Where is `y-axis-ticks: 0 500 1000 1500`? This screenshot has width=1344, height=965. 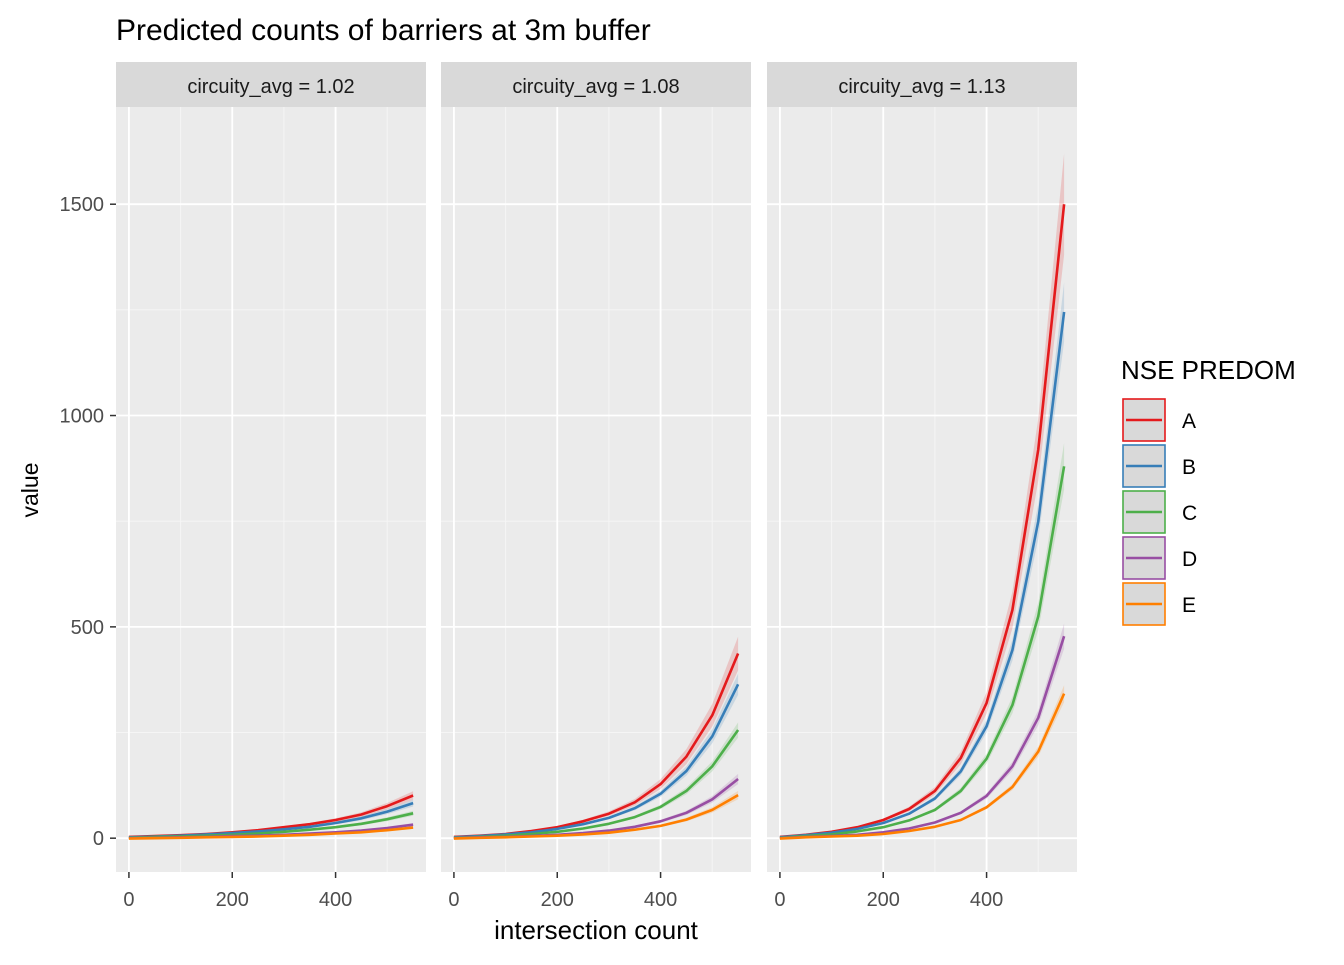
y-axis-ticks: 0 500 1000 1500 is located at coordinates (88, 522).